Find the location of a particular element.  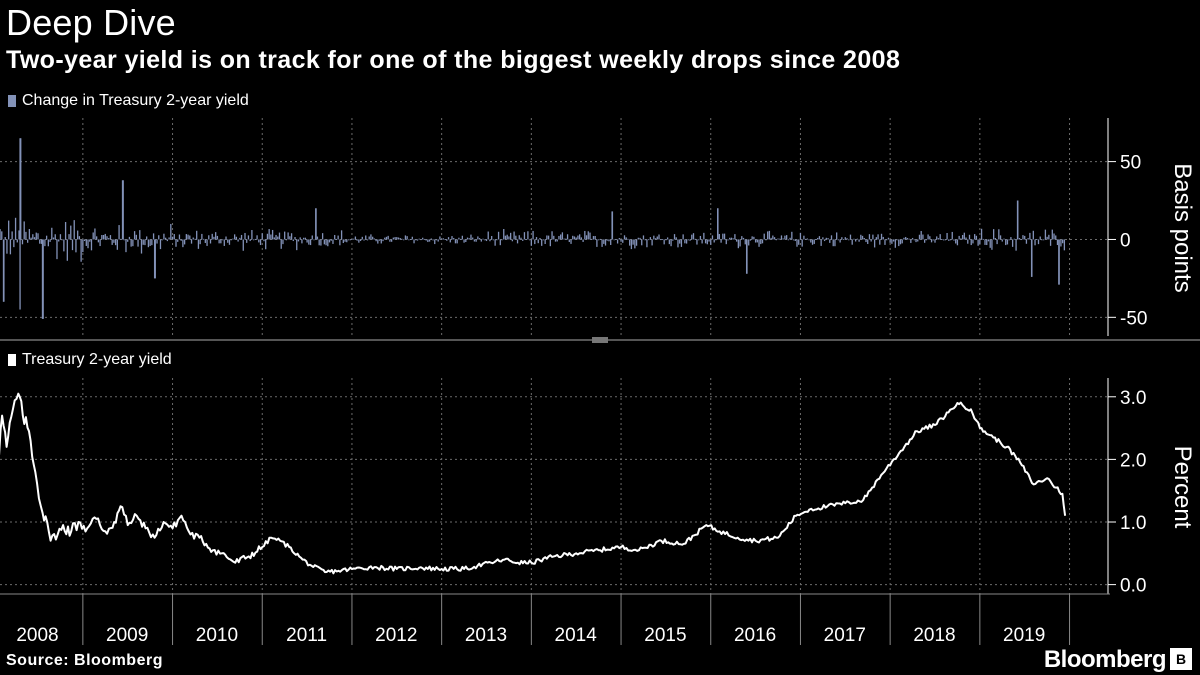

bar-notable is located at coordinates (316, 224).